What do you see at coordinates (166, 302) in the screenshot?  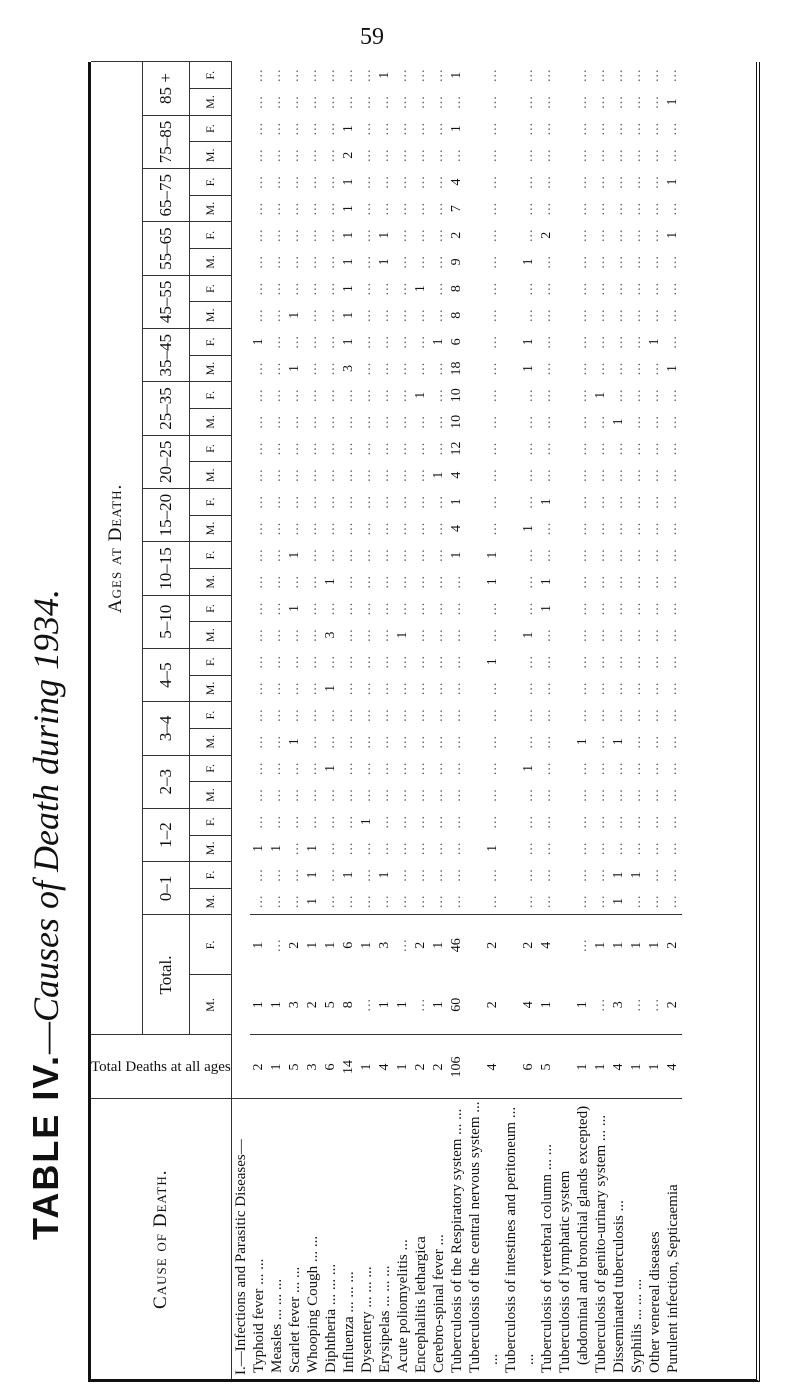 I see `age-group-header: 45–55` at bounding box center [166, 302].